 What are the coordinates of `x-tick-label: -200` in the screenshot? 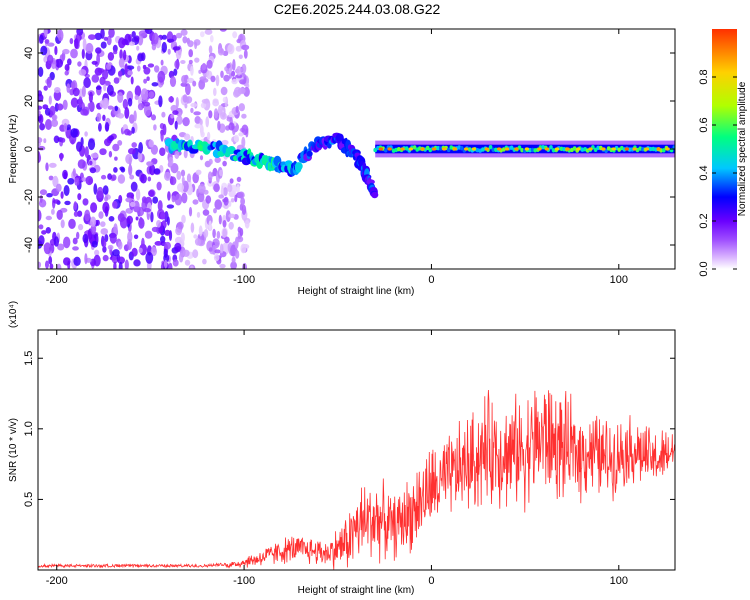 It's located at (57, 280).